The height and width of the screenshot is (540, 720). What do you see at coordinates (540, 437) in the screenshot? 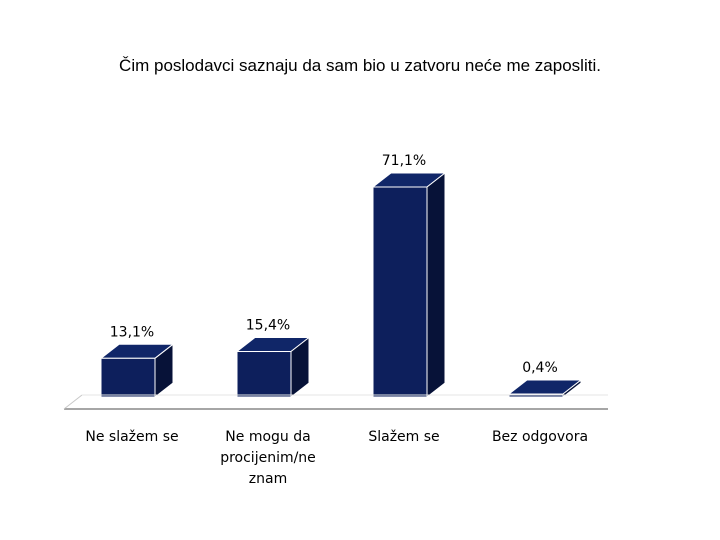
I see `category-label: Bez odgovora` at bounding box center [540, 437].